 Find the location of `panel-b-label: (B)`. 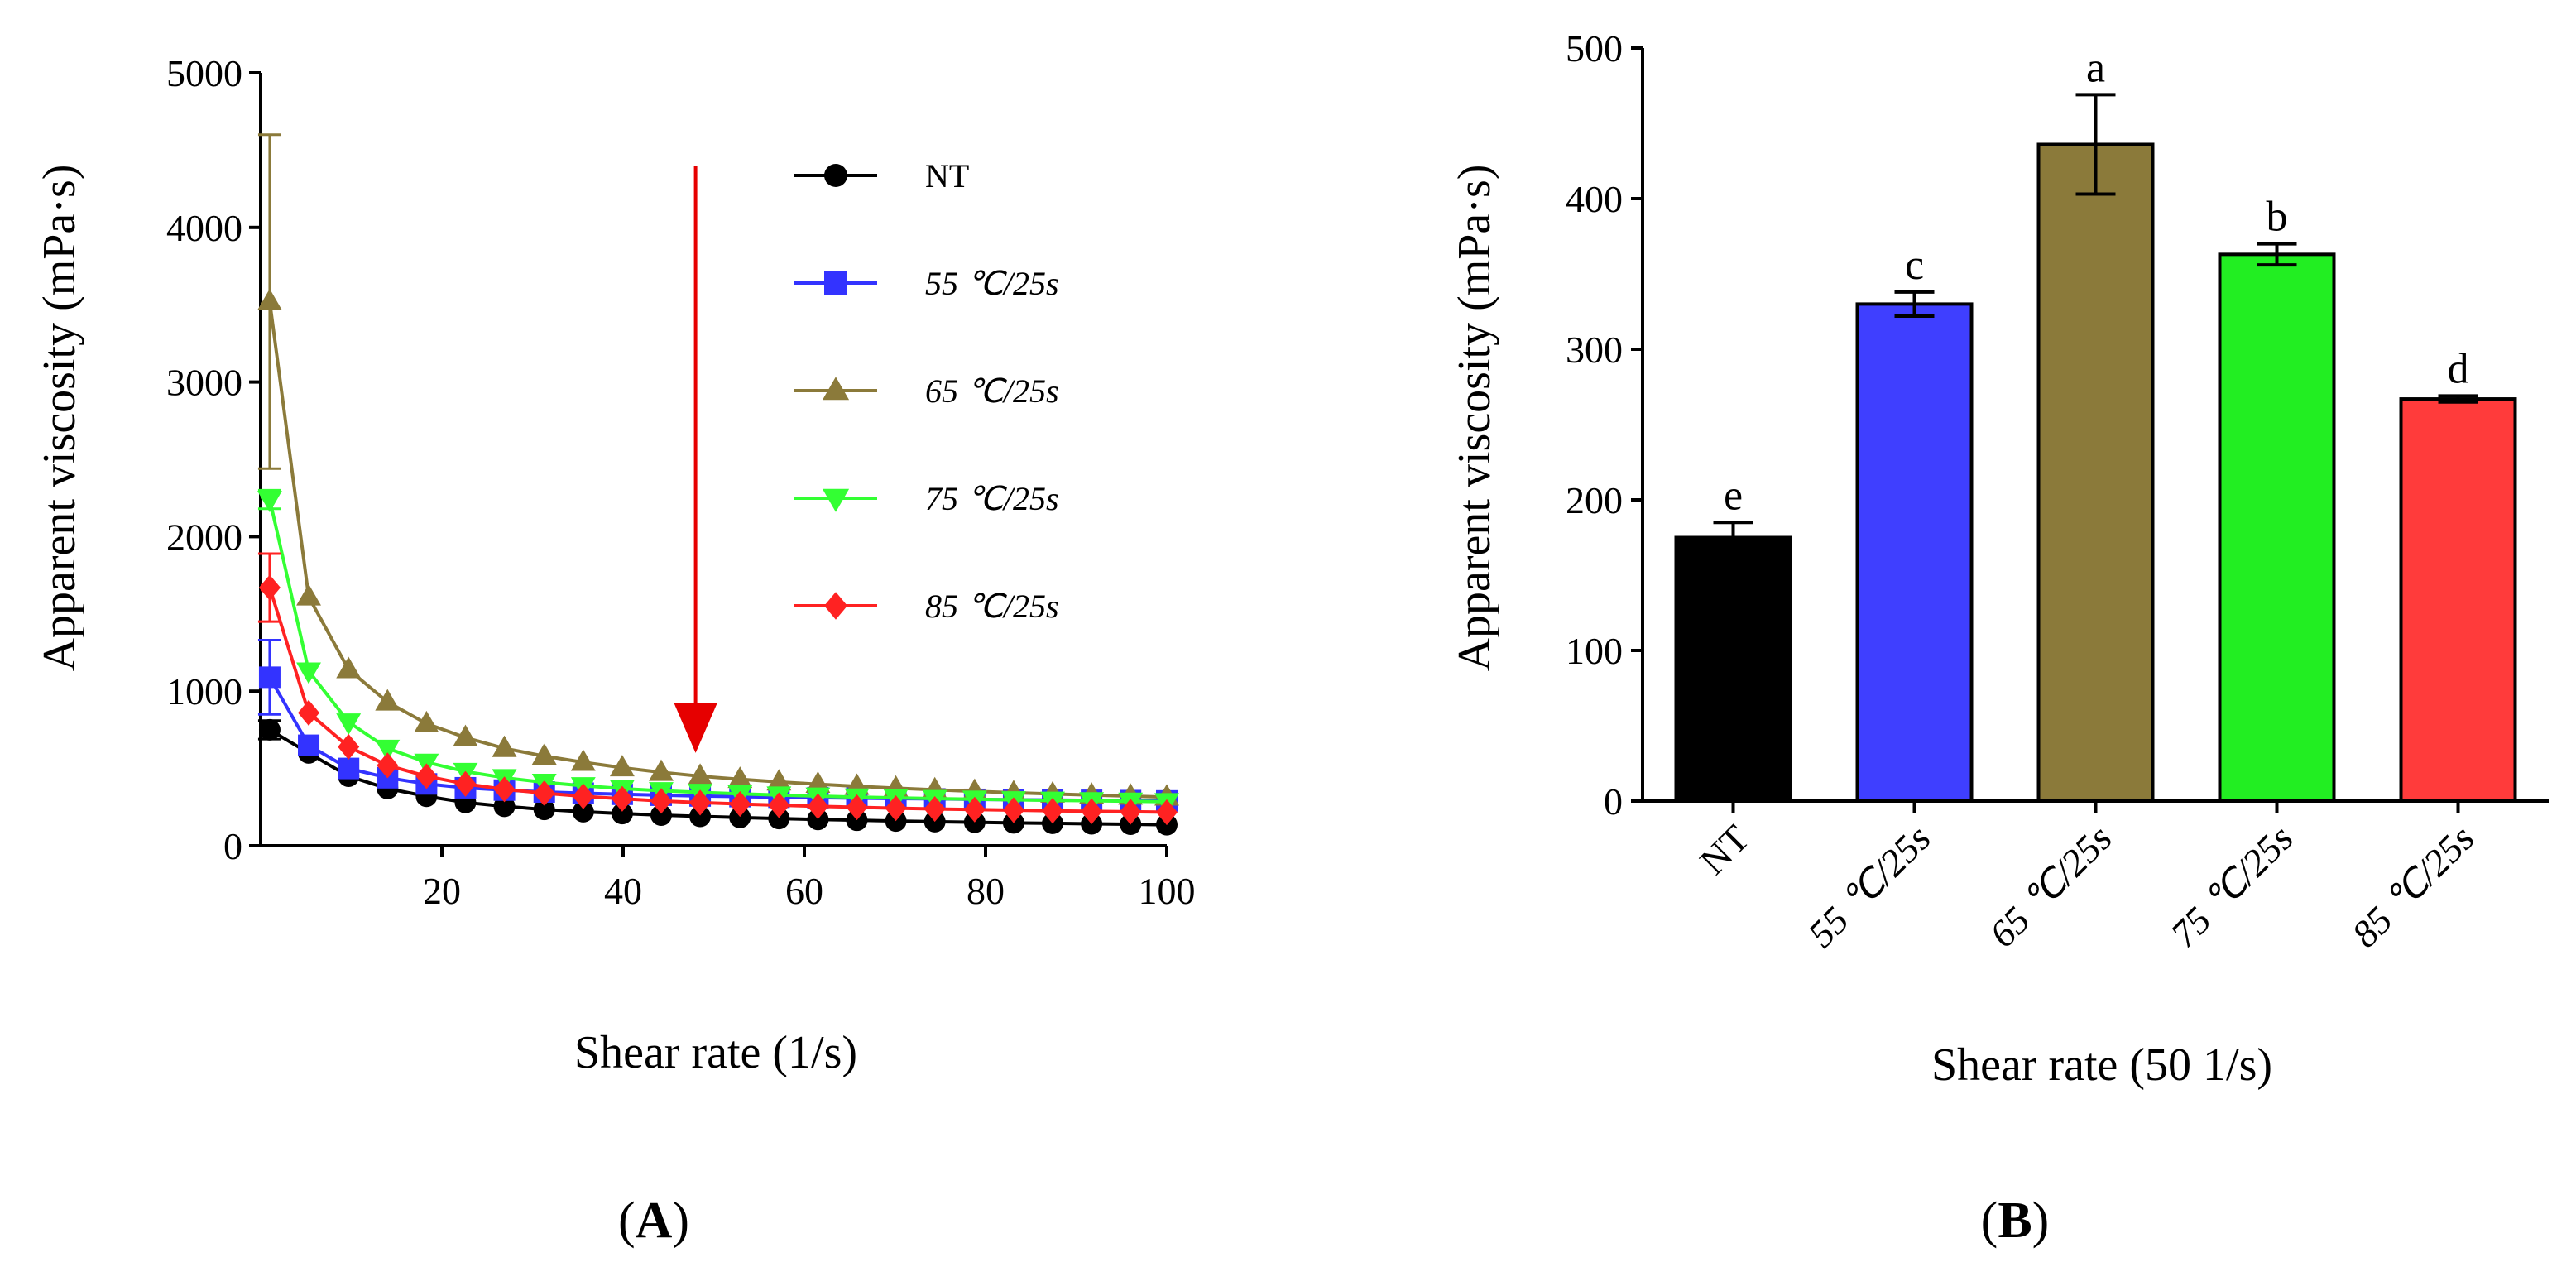

panel-b-label: (B) is located at coordinates (2016, 1221).